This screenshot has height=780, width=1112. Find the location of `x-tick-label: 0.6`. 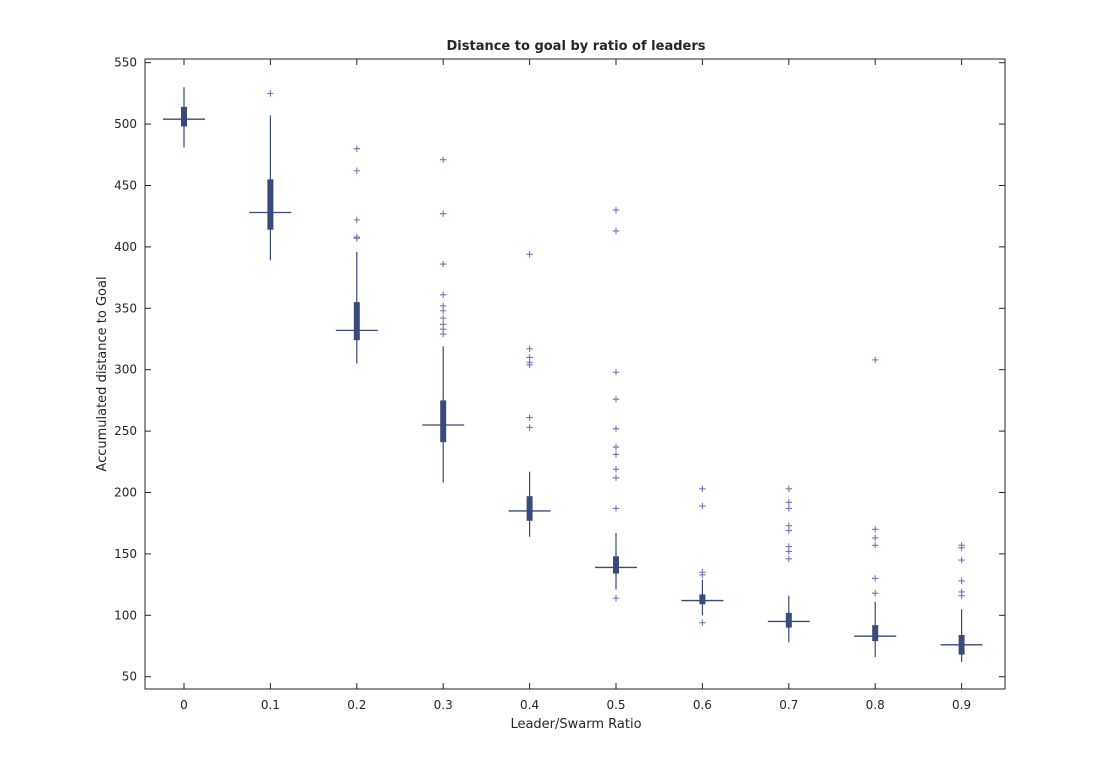

x-tick-label: 0.6 is located at coordinates (702, 705).